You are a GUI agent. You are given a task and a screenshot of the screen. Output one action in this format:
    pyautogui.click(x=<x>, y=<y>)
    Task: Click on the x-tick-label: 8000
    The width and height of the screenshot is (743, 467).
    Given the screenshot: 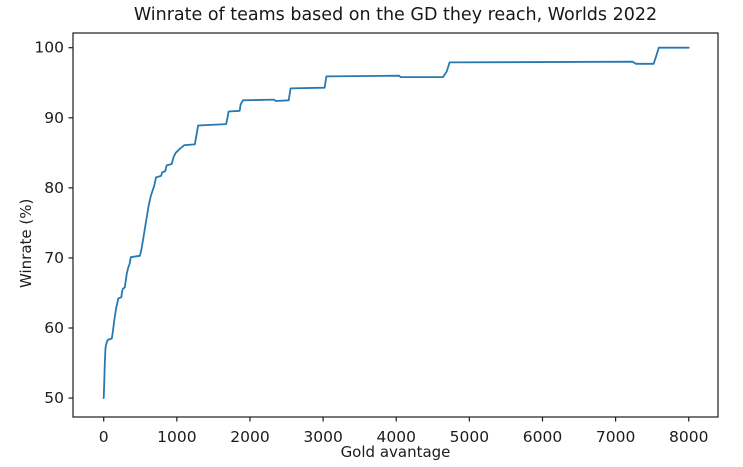 What is the action you would take?
    pyautogui.click(x=688, y=437)
    